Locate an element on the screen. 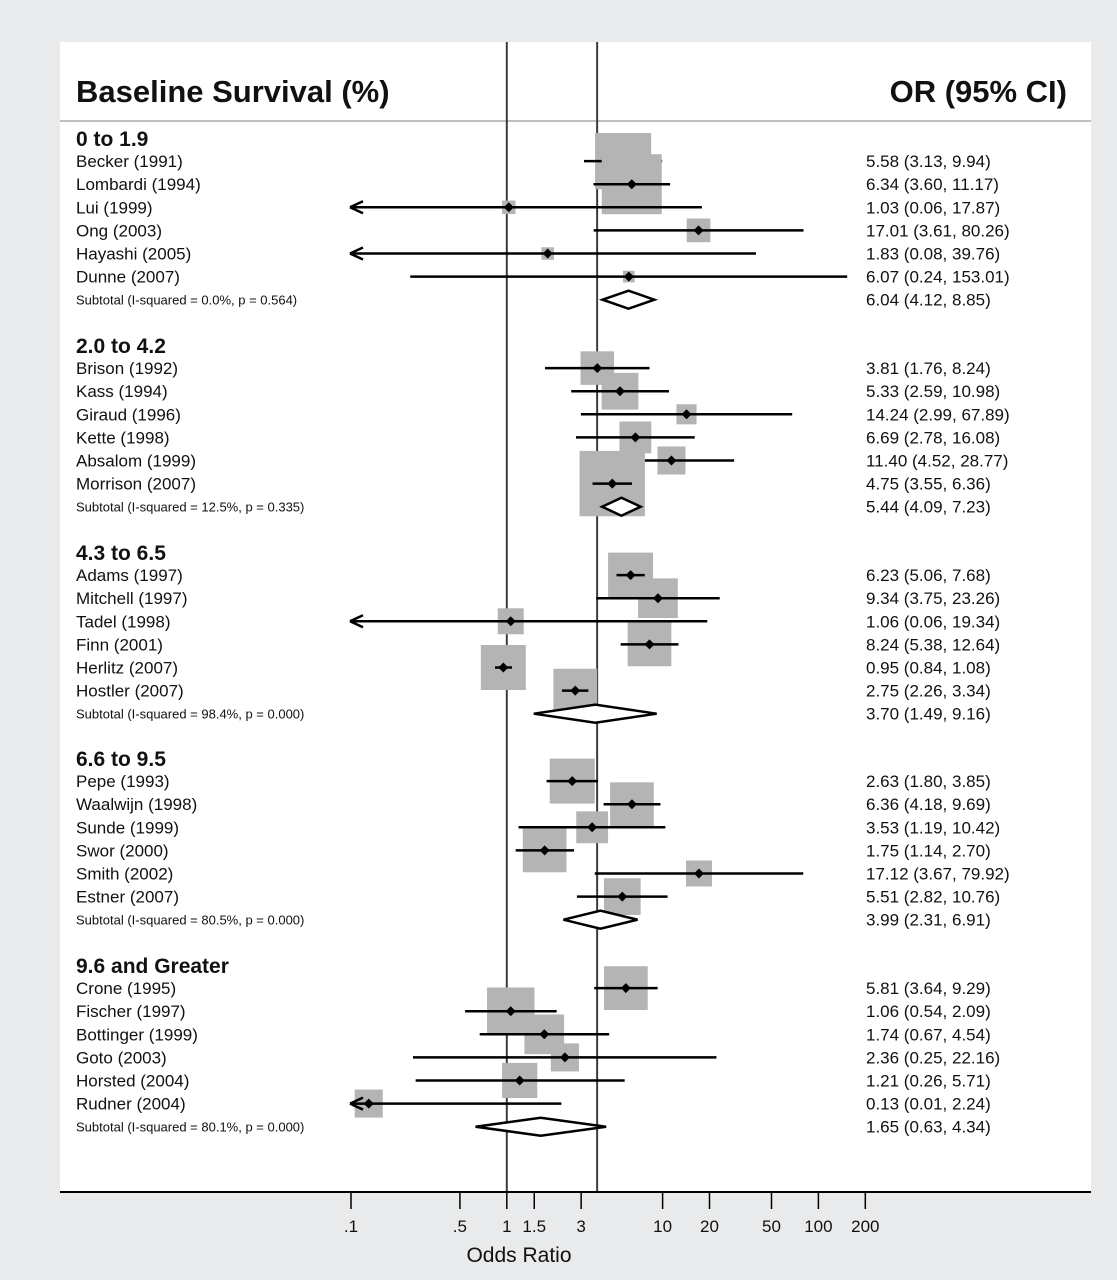 This screenshot has width=1117, height=1280. subtotal-ci-text: 6.04 (4.12, 8.85) is located at coordinates (928, 300).